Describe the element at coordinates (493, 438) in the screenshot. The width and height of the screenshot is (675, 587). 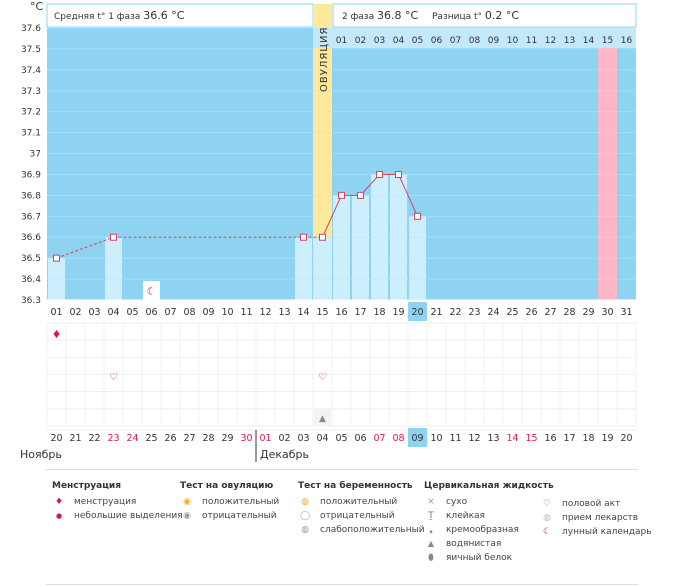
I see `calendar-date-label: 13` at that location.